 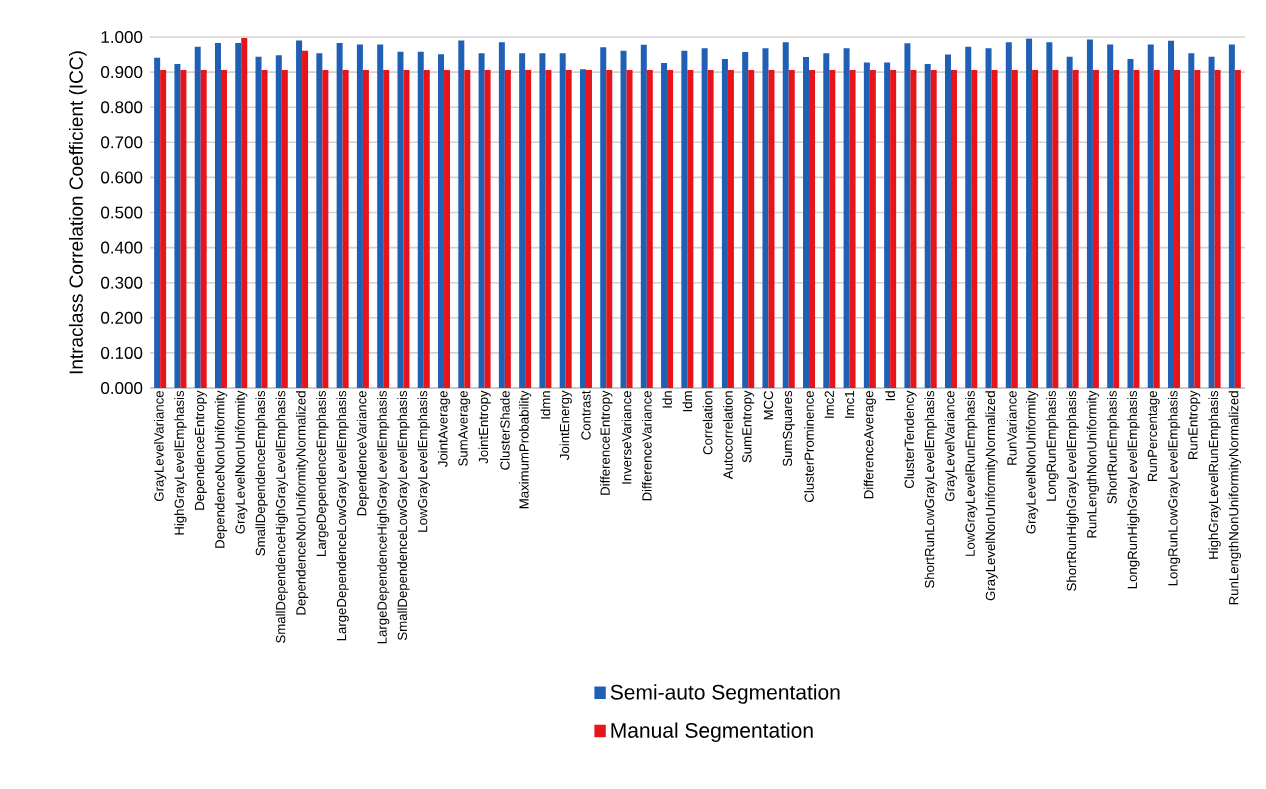 I want to click on x-tick-label: RunPercentage, so click(x=1153, y=436).